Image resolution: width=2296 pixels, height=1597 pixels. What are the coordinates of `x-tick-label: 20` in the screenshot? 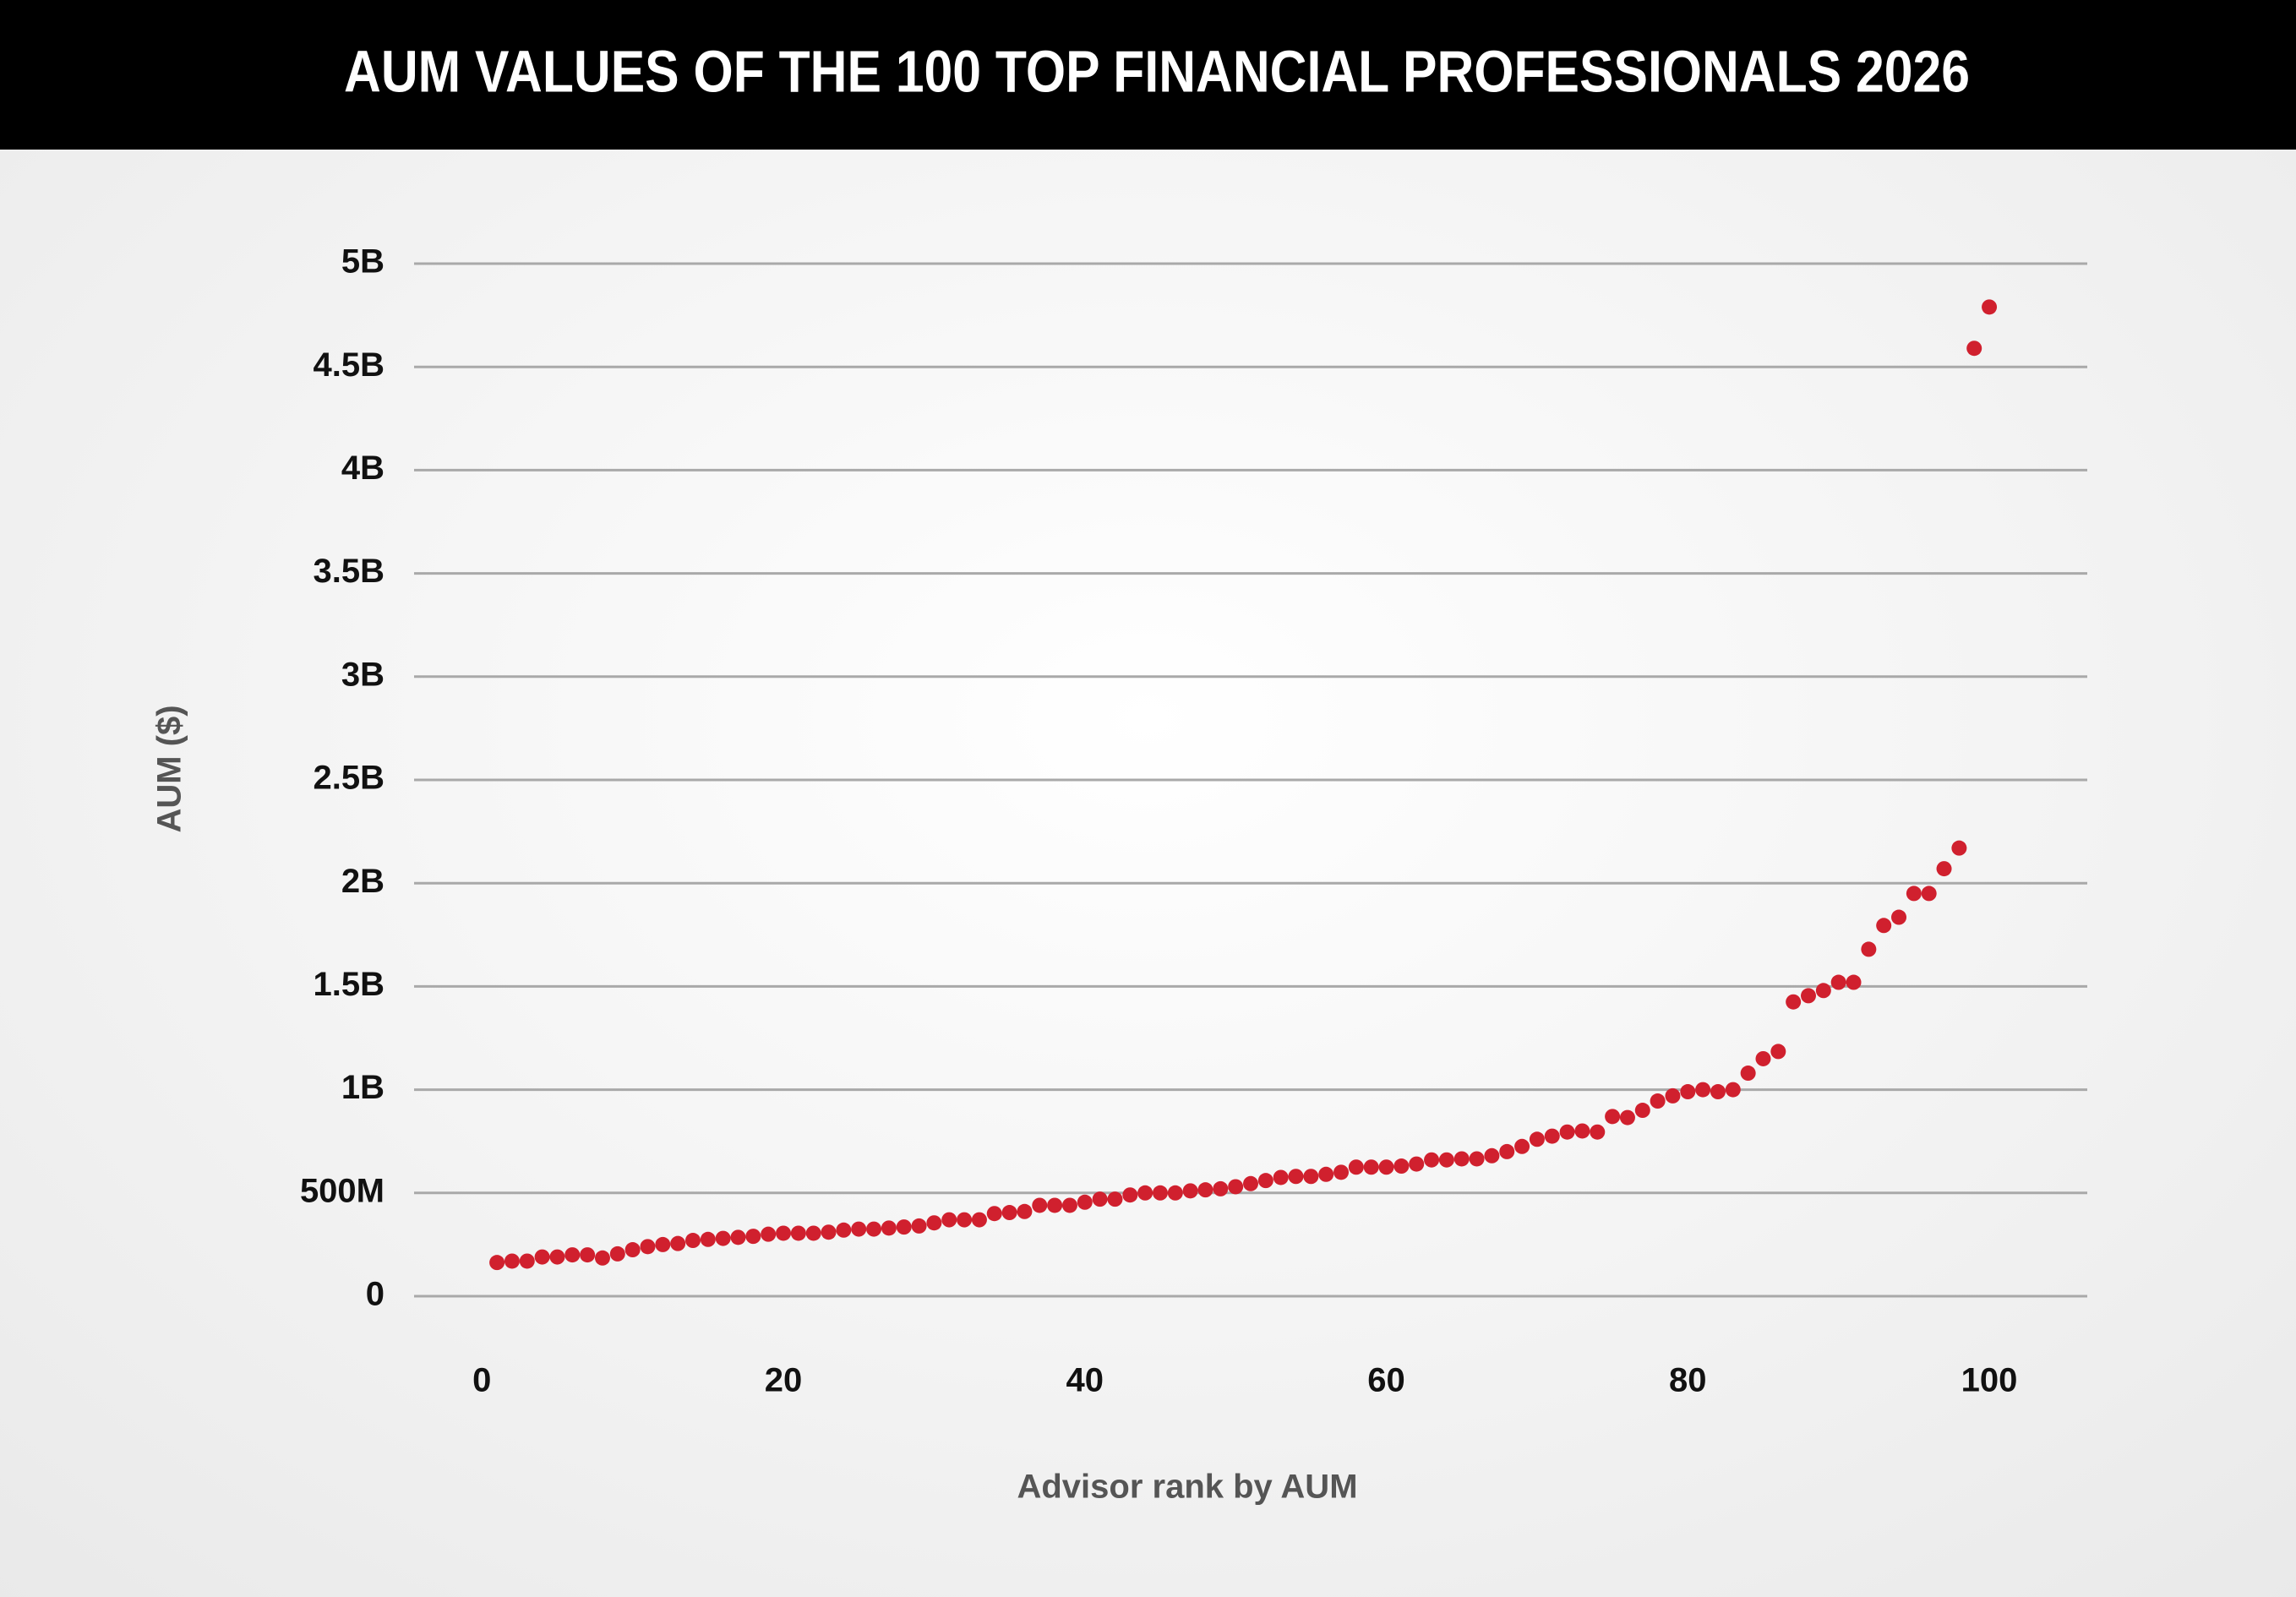 It's located at (784, 1380).